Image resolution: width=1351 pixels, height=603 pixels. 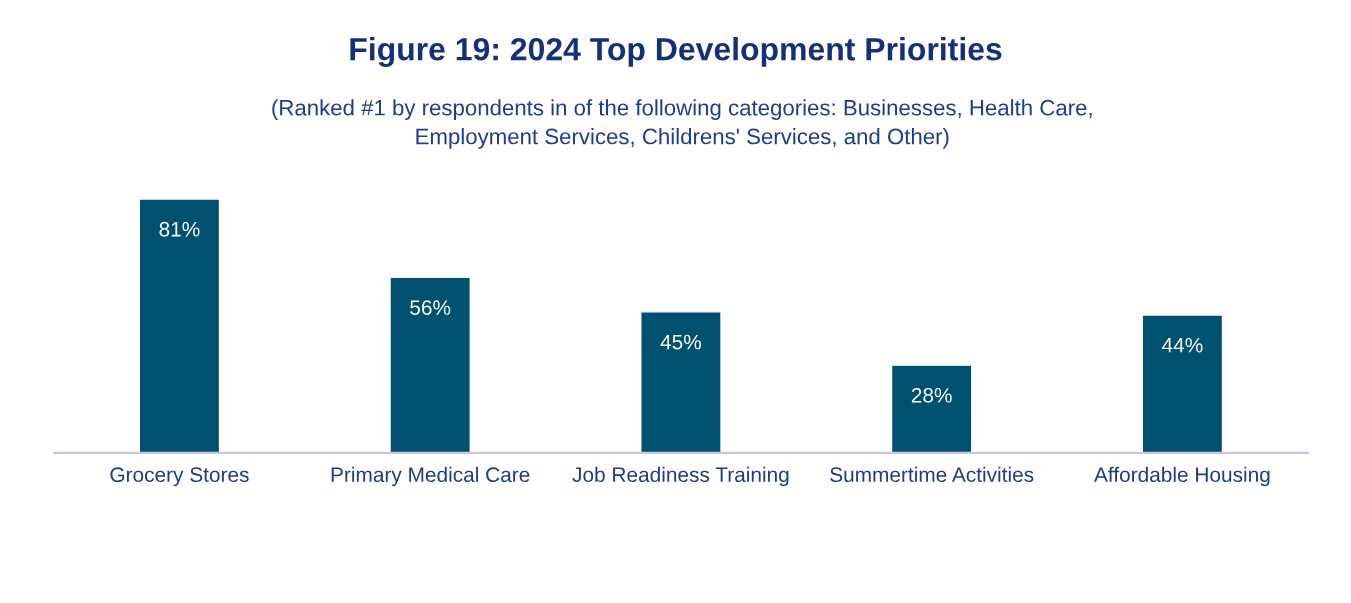 I want to click on x-tick-label: Primary Medical Care, so click(x=430, y=476).